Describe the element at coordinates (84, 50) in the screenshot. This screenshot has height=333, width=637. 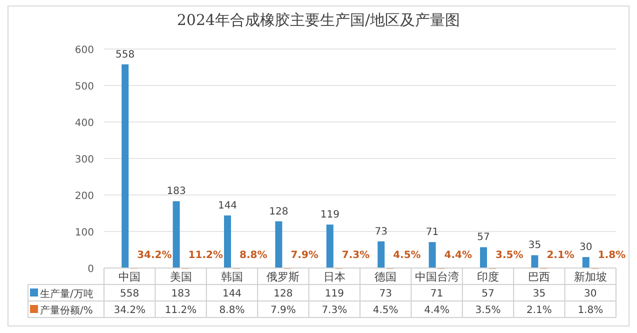
I see `y-tick-label: 600` at that location.